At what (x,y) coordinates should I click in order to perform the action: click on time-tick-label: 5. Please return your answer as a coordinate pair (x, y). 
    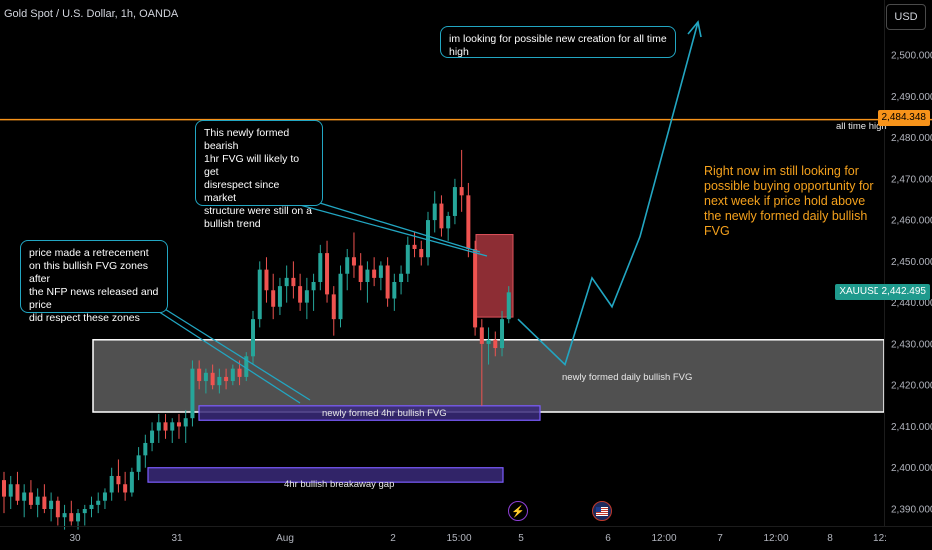
    Looking at the image, I should click on (521, 538).